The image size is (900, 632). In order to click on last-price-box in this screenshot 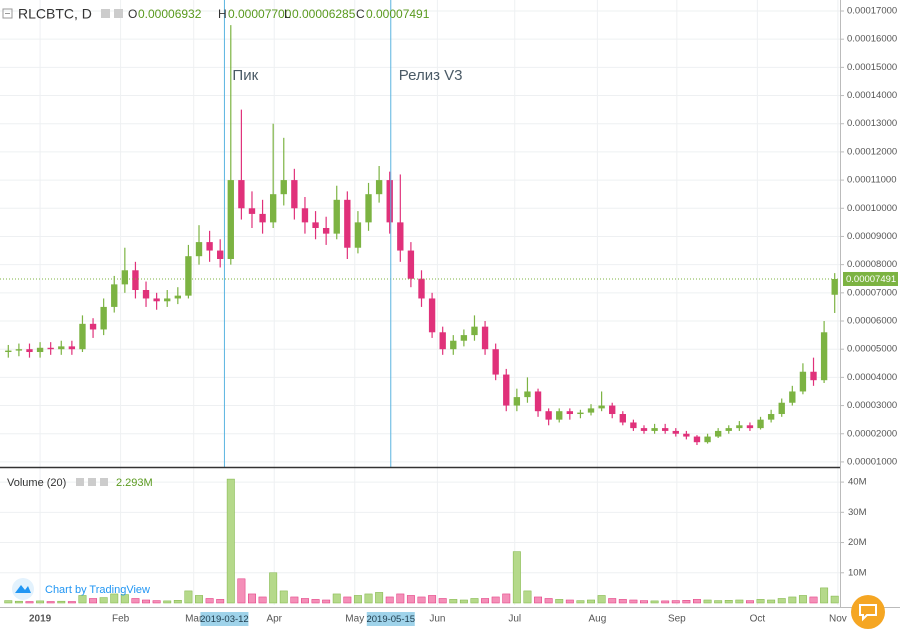, I will do `click(870, 278)`.